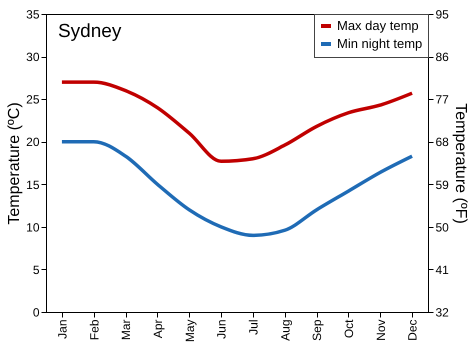 This screenshot has width=474, height=347. Describe the element at coordinates (33, 142) in the screenshot. I see `y-tick-label: 20` at that location.